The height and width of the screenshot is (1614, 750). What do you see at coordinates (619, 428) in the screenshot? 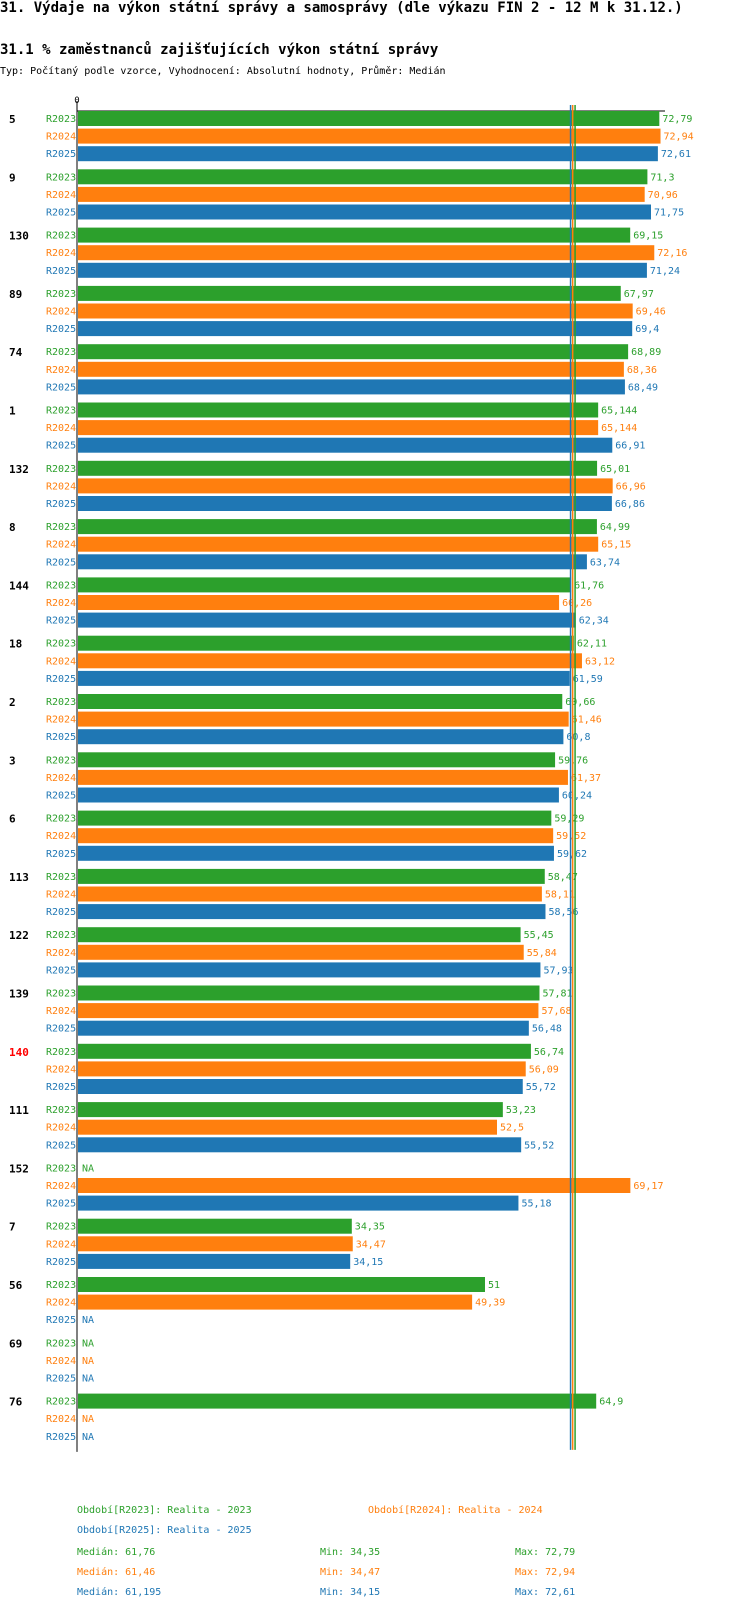
I see `value-label: 65,144` at bounding box center [619, 428].